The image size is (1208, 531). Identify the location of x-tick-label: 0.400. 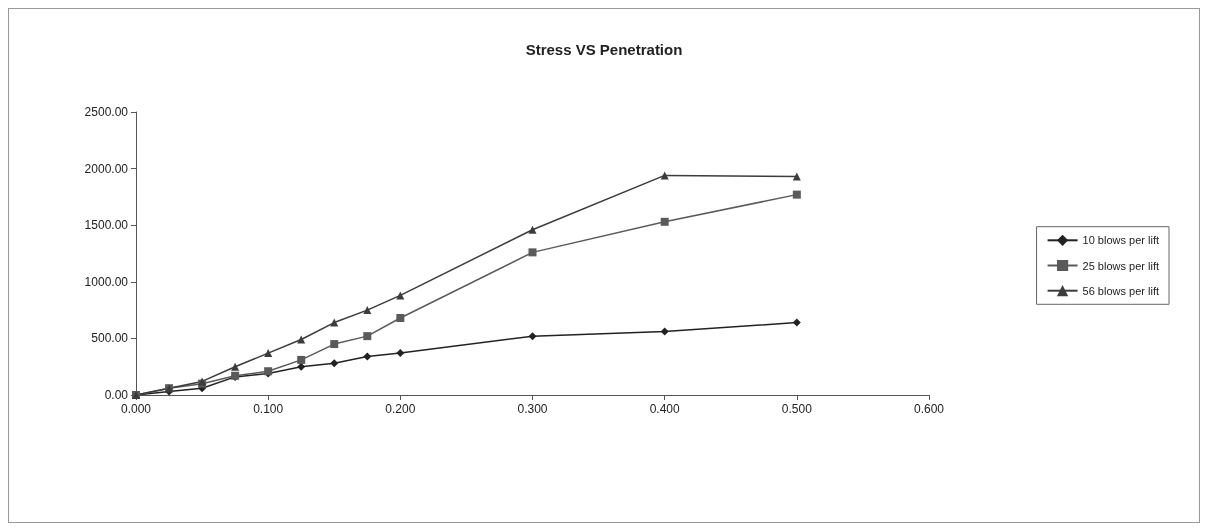
(665, 409).